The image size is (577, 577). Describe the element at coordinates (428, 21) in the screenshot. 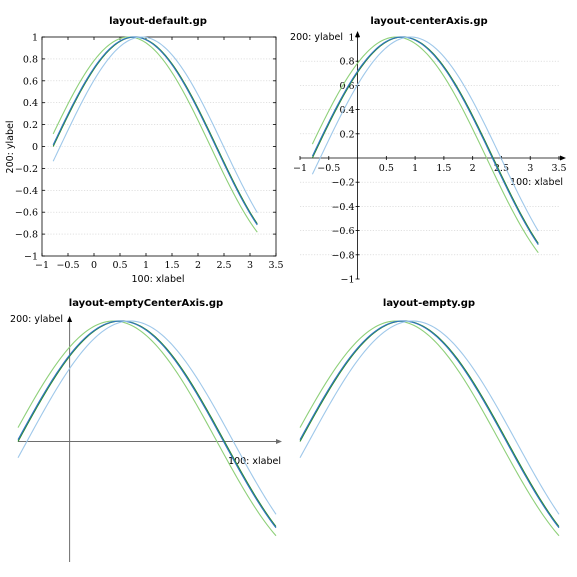

I see `chart-title: layout-centerAxis.gp` at that location.